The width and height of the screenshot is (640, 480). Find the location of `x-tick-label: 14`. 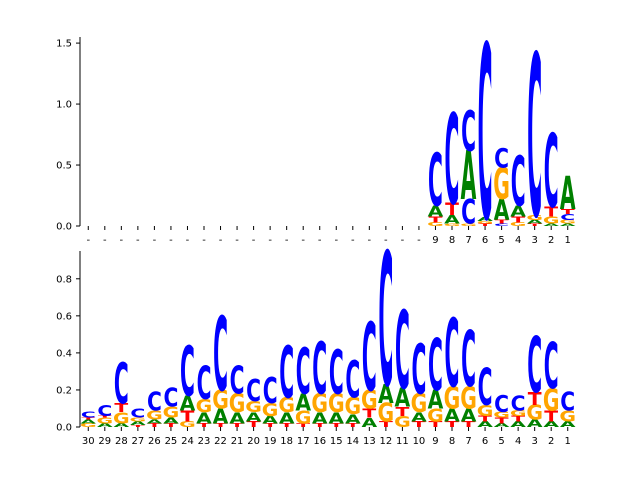

x-tick-label: 14 is located at coordinates (352, 441).